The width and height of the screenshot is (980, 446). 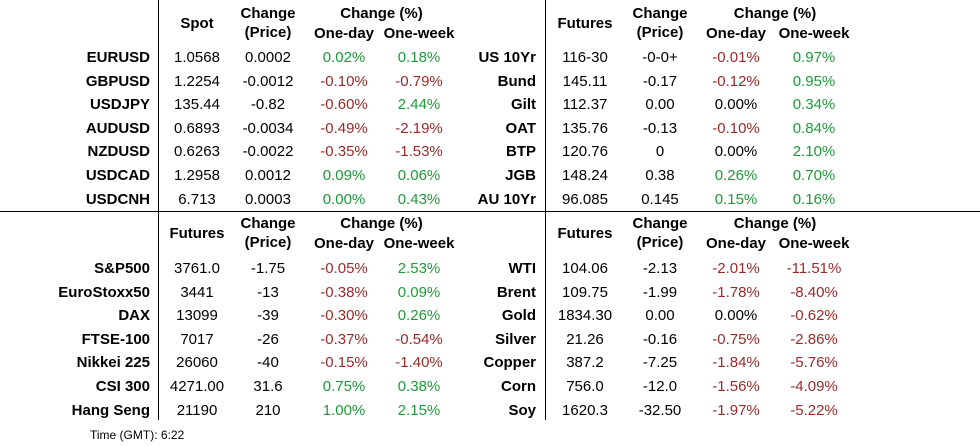 What do you see at coordinates (736, 268) in the screenshot?
I see `one-day-change: -2.01%` at bounding box center [736, 268].